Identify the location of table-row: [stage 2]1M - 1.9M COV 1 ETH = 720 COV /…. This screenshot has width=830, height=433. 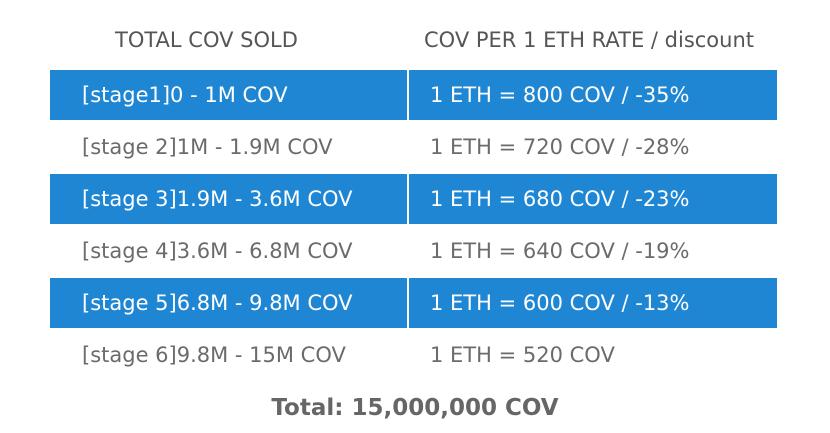
(413, 147).